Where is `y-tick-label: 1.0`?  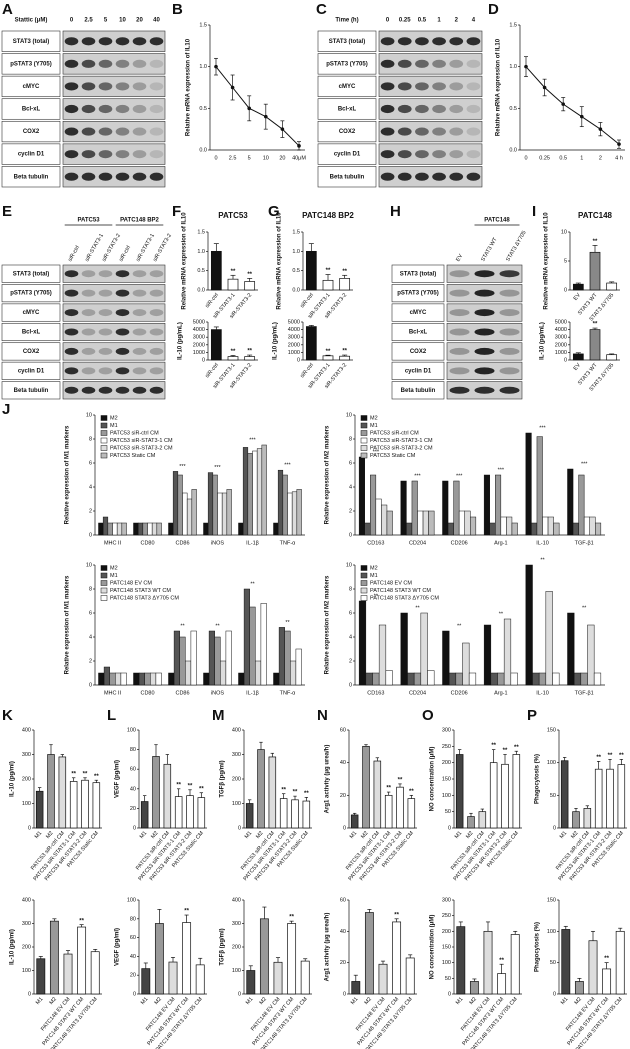 y-tick-label: 1.0 is located at coordinates (296, 252).